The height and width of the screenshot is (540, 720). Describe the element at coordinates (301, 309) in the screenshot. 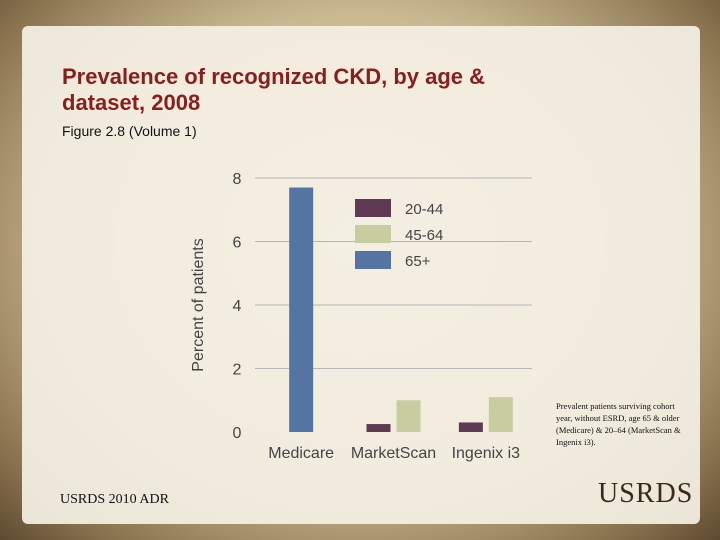

I see `bar-medicare-65+` at that location.